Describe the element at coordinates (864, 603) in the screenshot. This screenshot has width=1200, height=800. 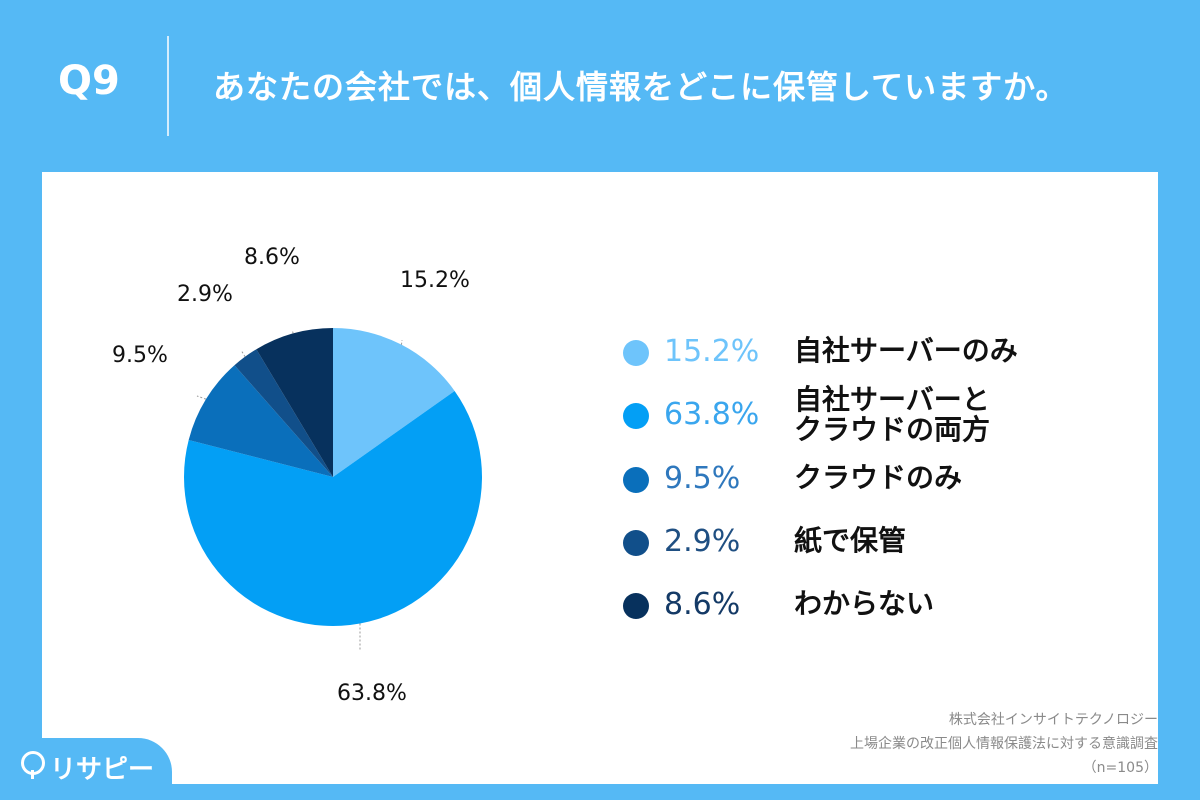
I see `legend-label: わからない` at that location.